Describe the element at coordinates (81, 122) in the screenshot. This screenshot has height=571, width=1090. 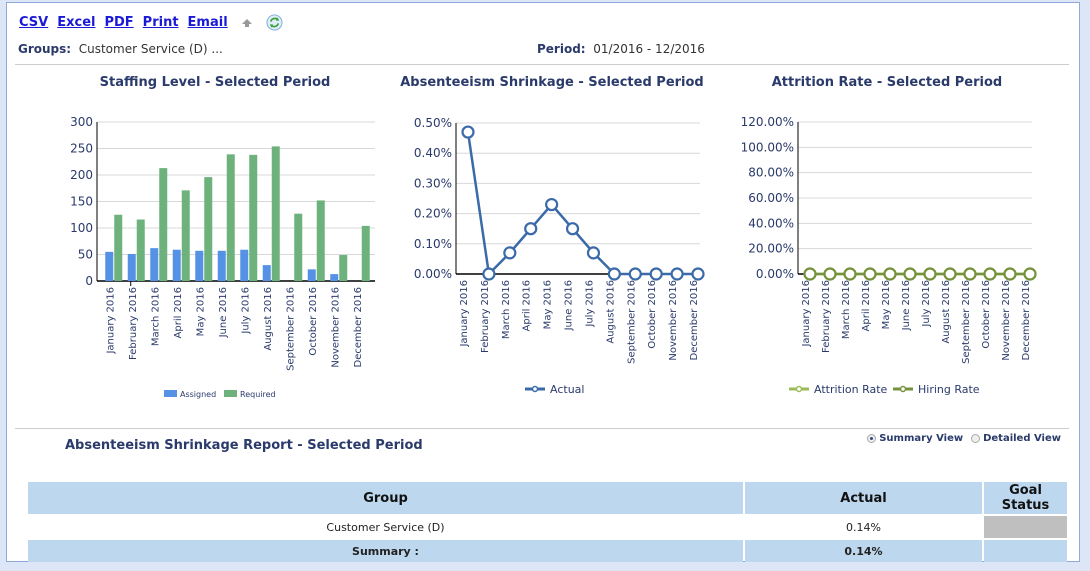
I see `y-tick-label: 300` at that location.